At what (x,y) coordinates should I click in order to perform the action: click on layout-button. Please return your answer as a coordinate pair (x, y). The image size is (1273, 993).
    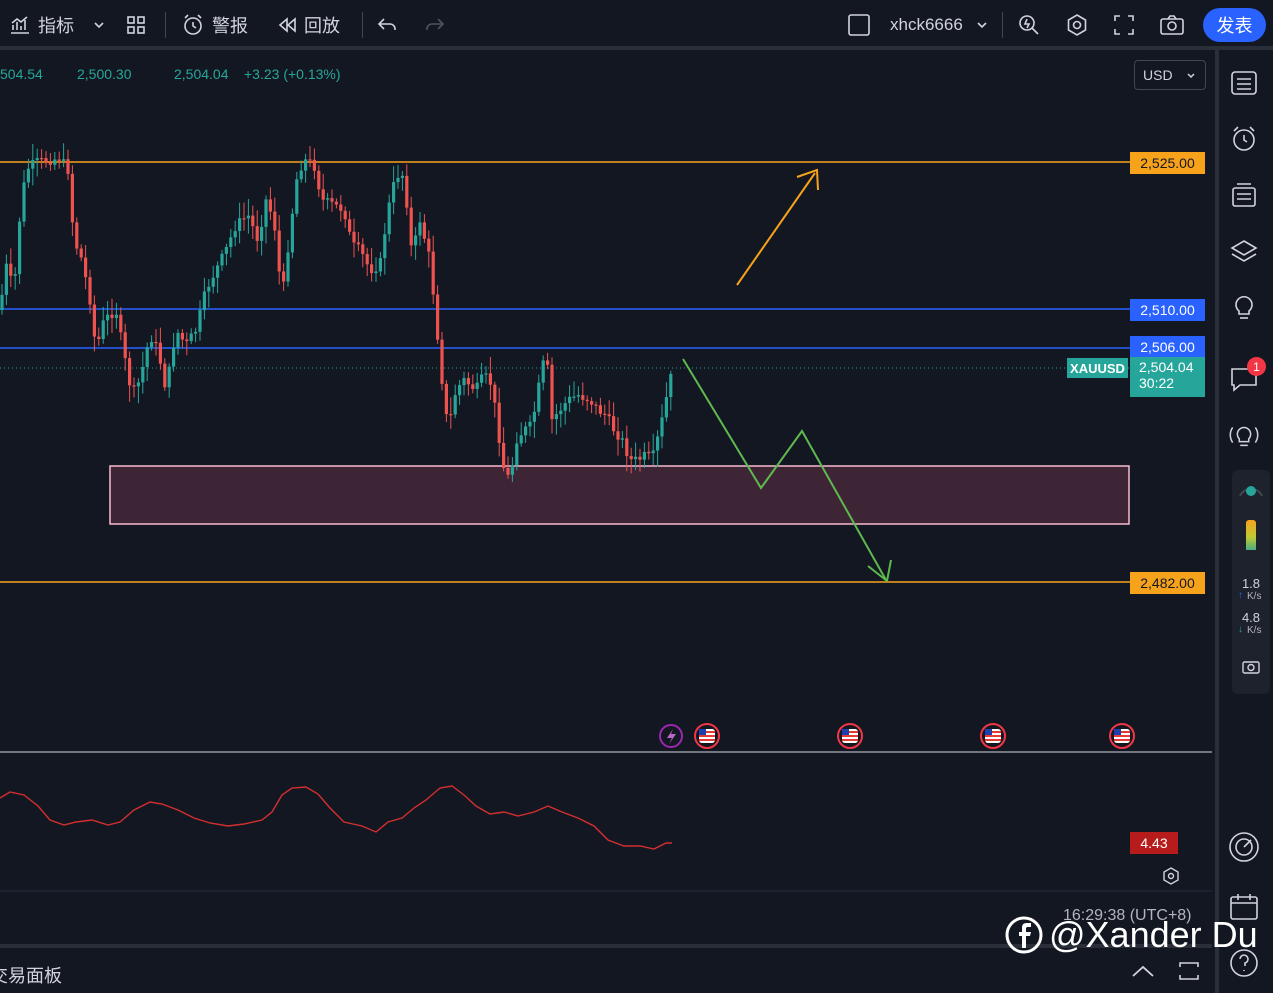
    Looking at the image, I should click on (136, 25).